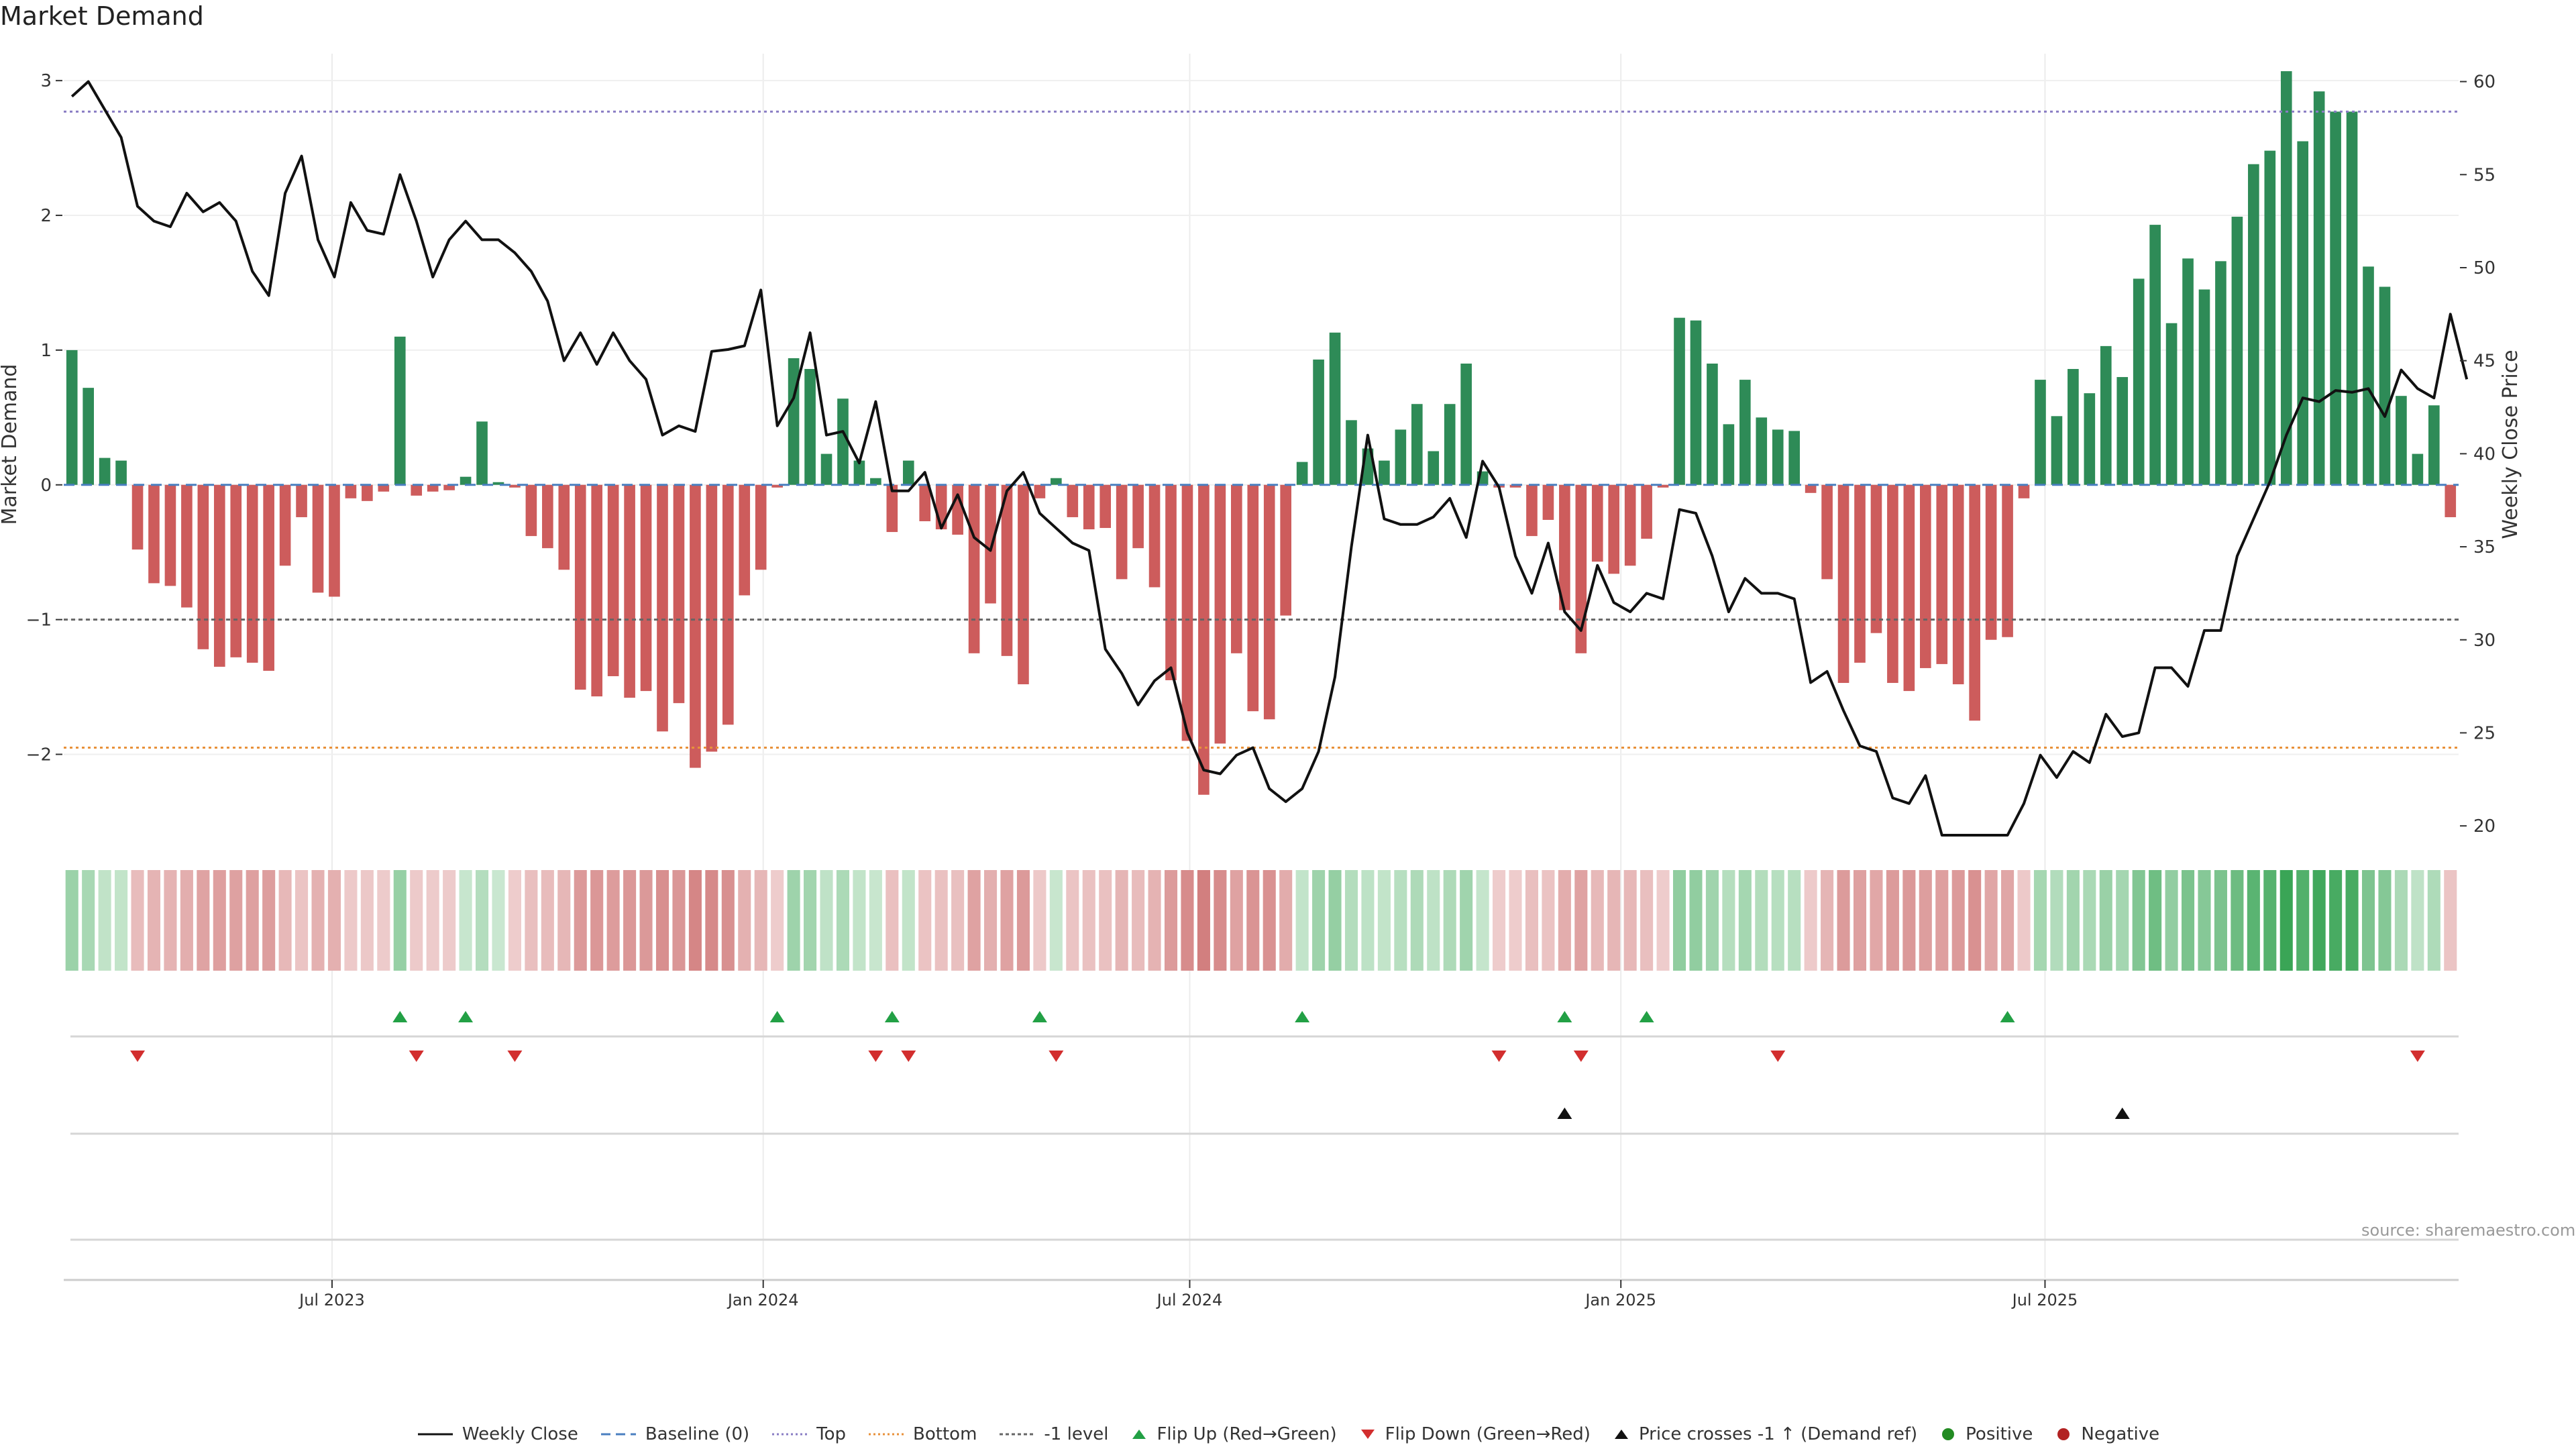 The height and width of the screenshot is (1449, 2576). What do you see at coordinates (763, 1300) in the screenshot?
I see `x-tick-label: Jan 2024` at bounding box center [763, 1300].